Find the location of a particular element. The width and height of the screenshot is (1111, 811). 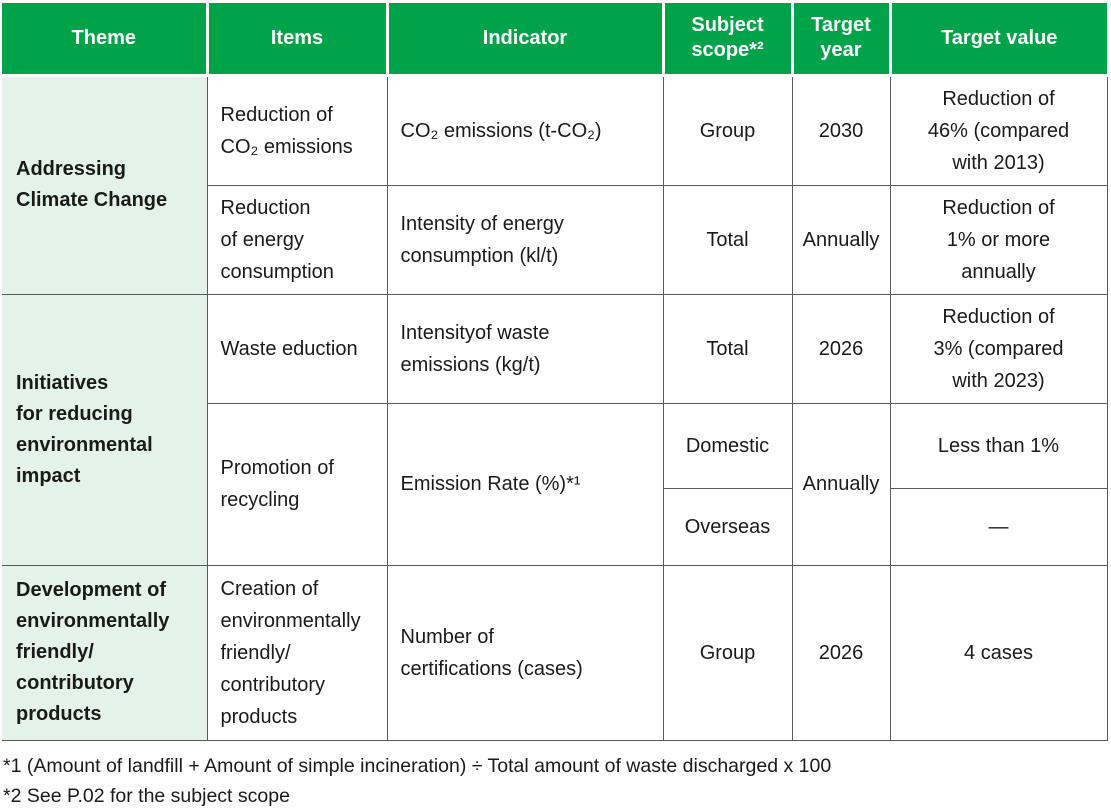

header-items: Items is located at coordinates (298, 40).